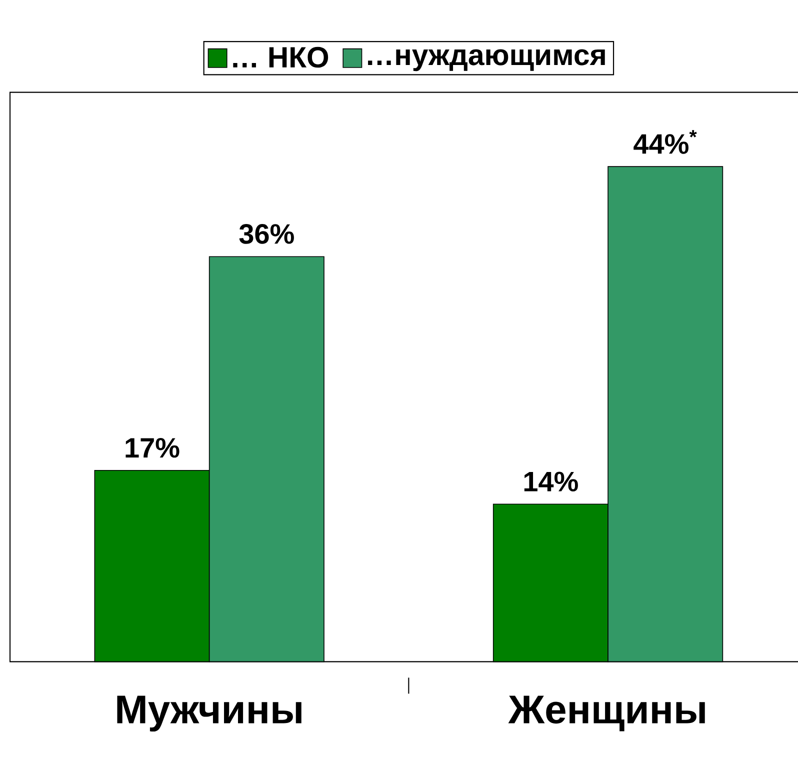 The image size is (798, 763). What do you see at coordinates (153, 448) in the screenshot?
I see `data-label: 17%` at bounding box center [153, 448].